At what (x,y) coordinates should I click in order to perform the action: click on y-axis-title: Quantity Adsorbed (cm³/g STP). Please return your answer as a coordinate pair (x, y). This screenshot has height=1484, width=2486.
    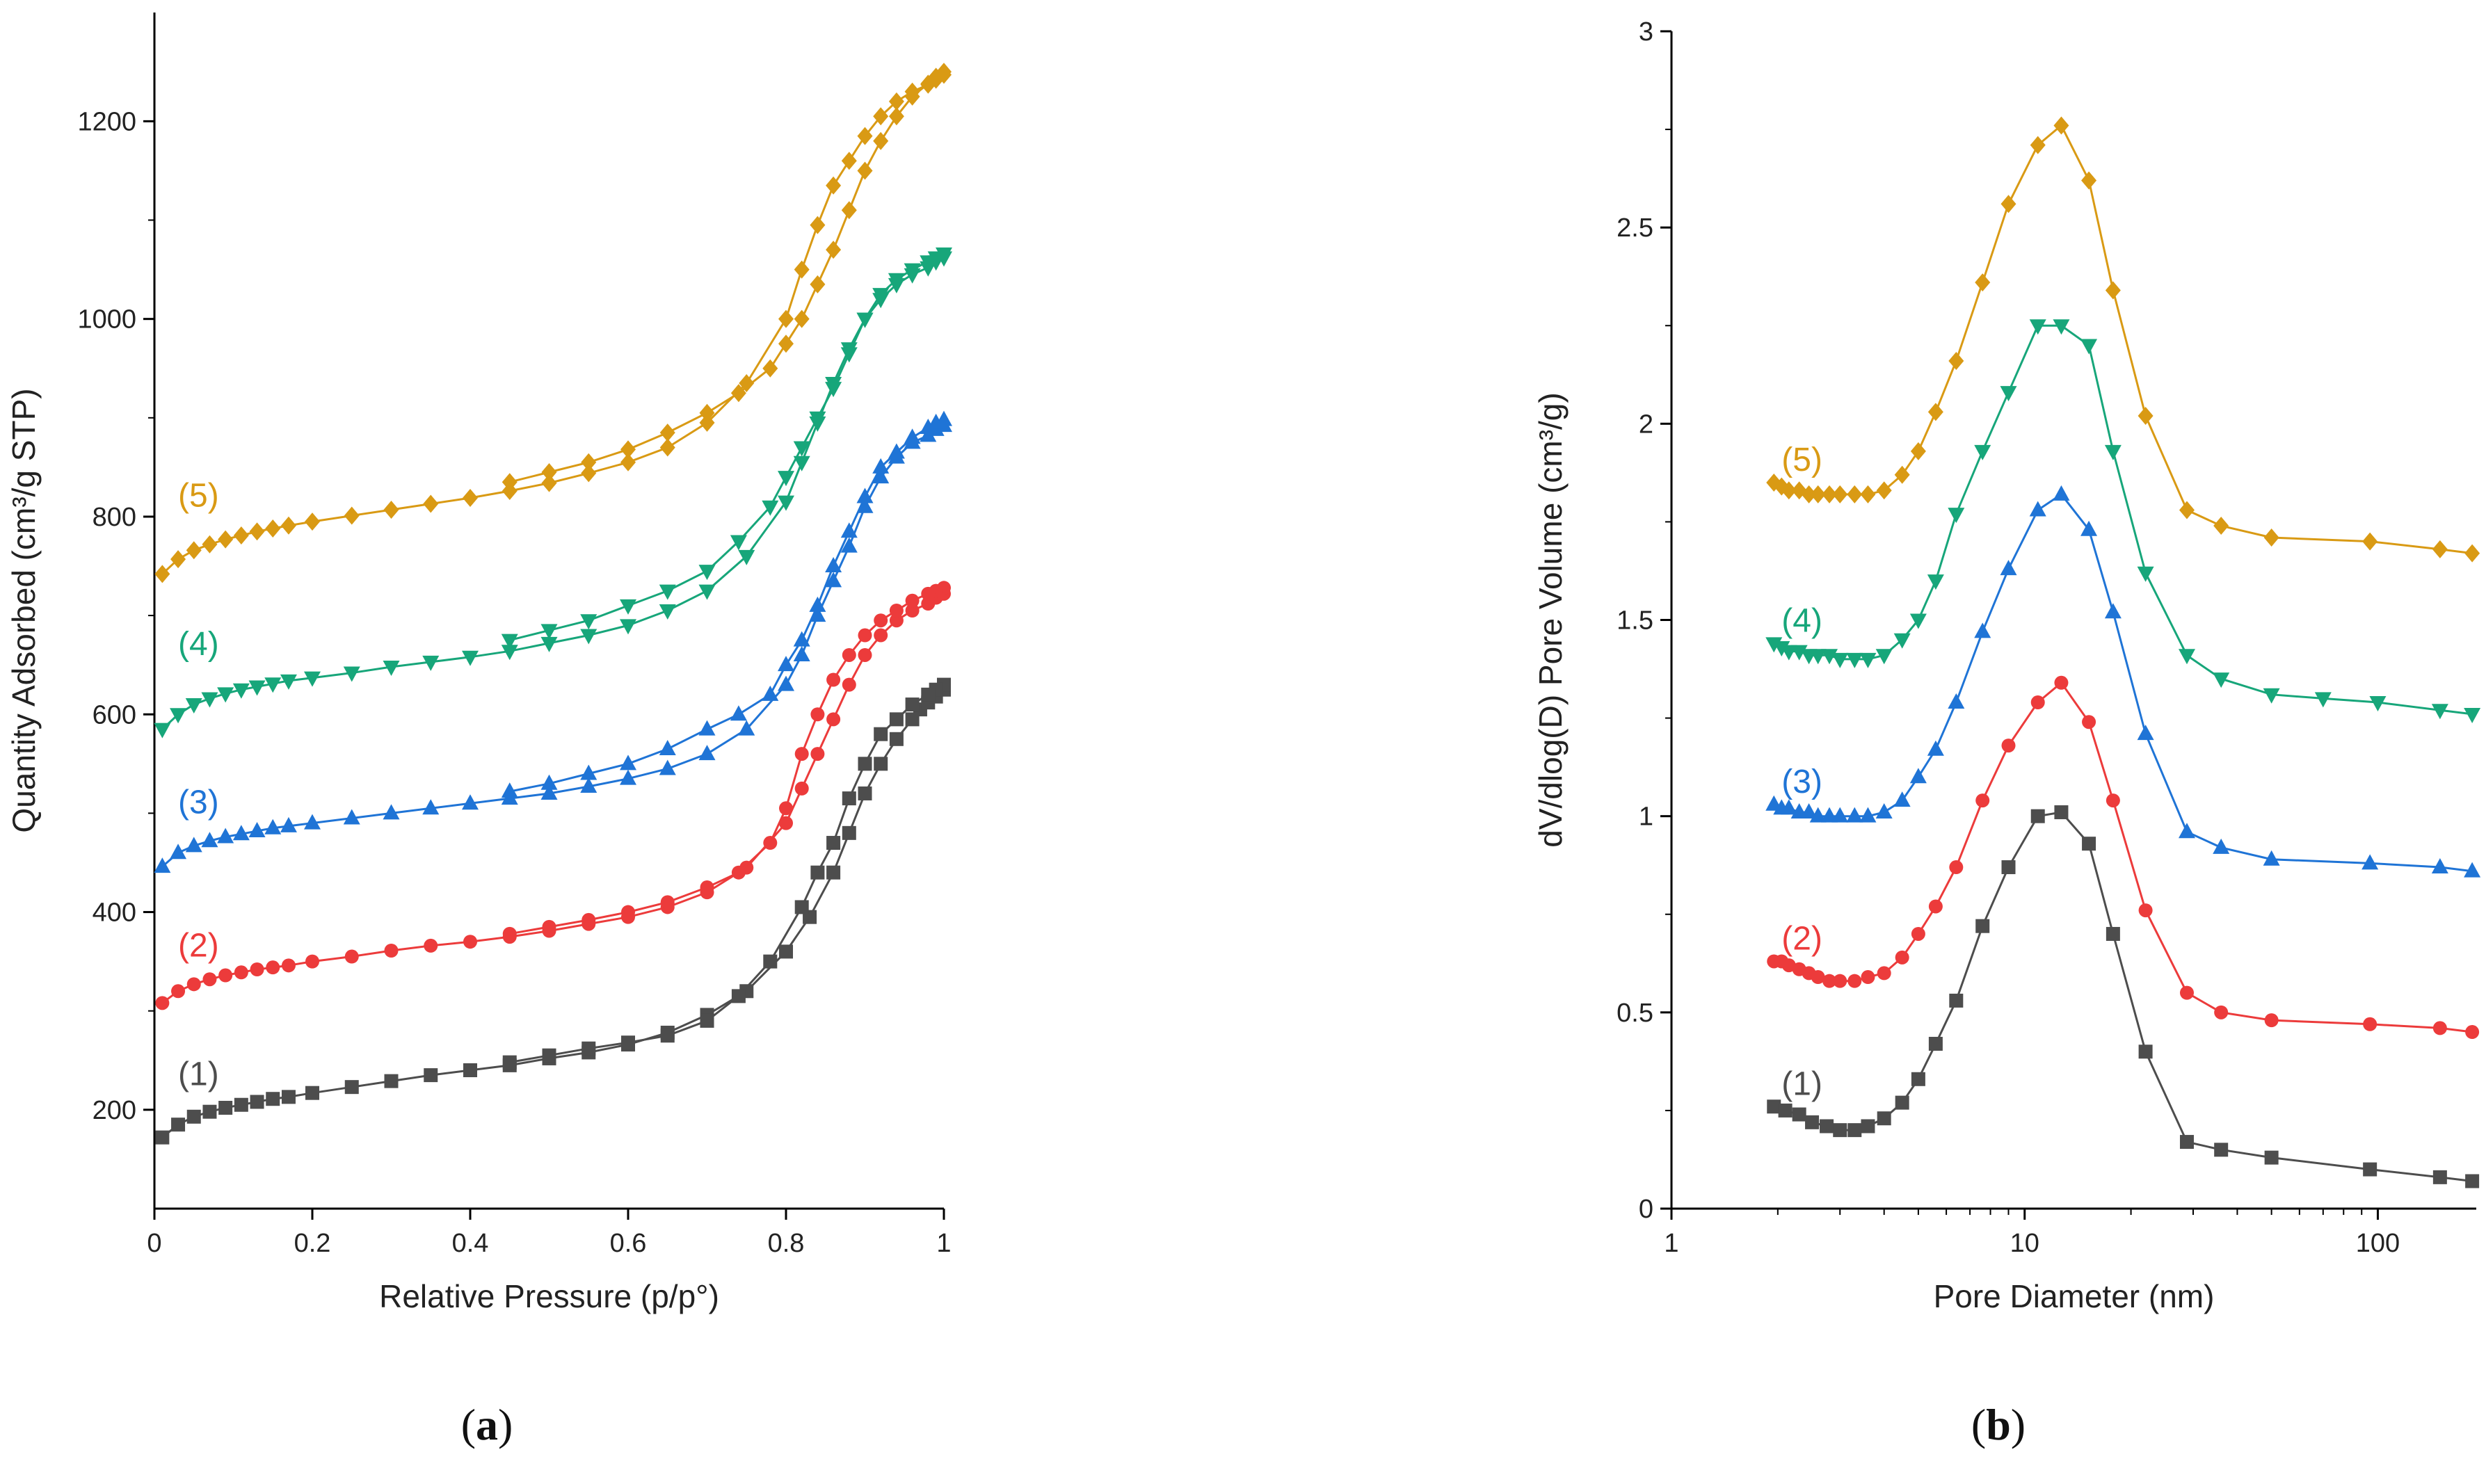
    Looking at the image, I should click on (24, 610).